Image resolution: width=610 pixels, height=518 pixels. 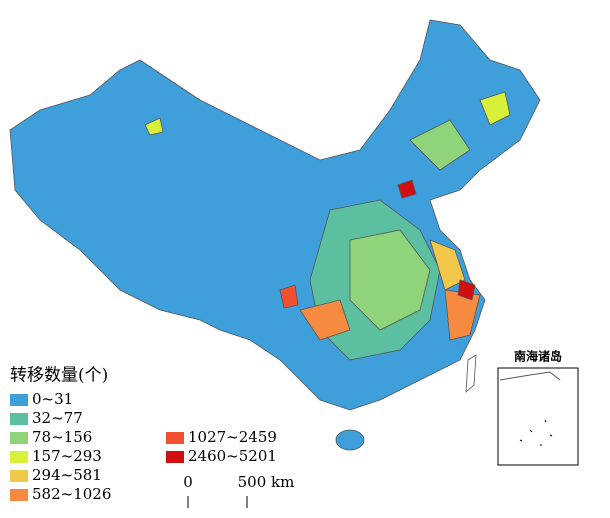 I want to click on inset: 南海诸岛, so click(x=538, y=407).